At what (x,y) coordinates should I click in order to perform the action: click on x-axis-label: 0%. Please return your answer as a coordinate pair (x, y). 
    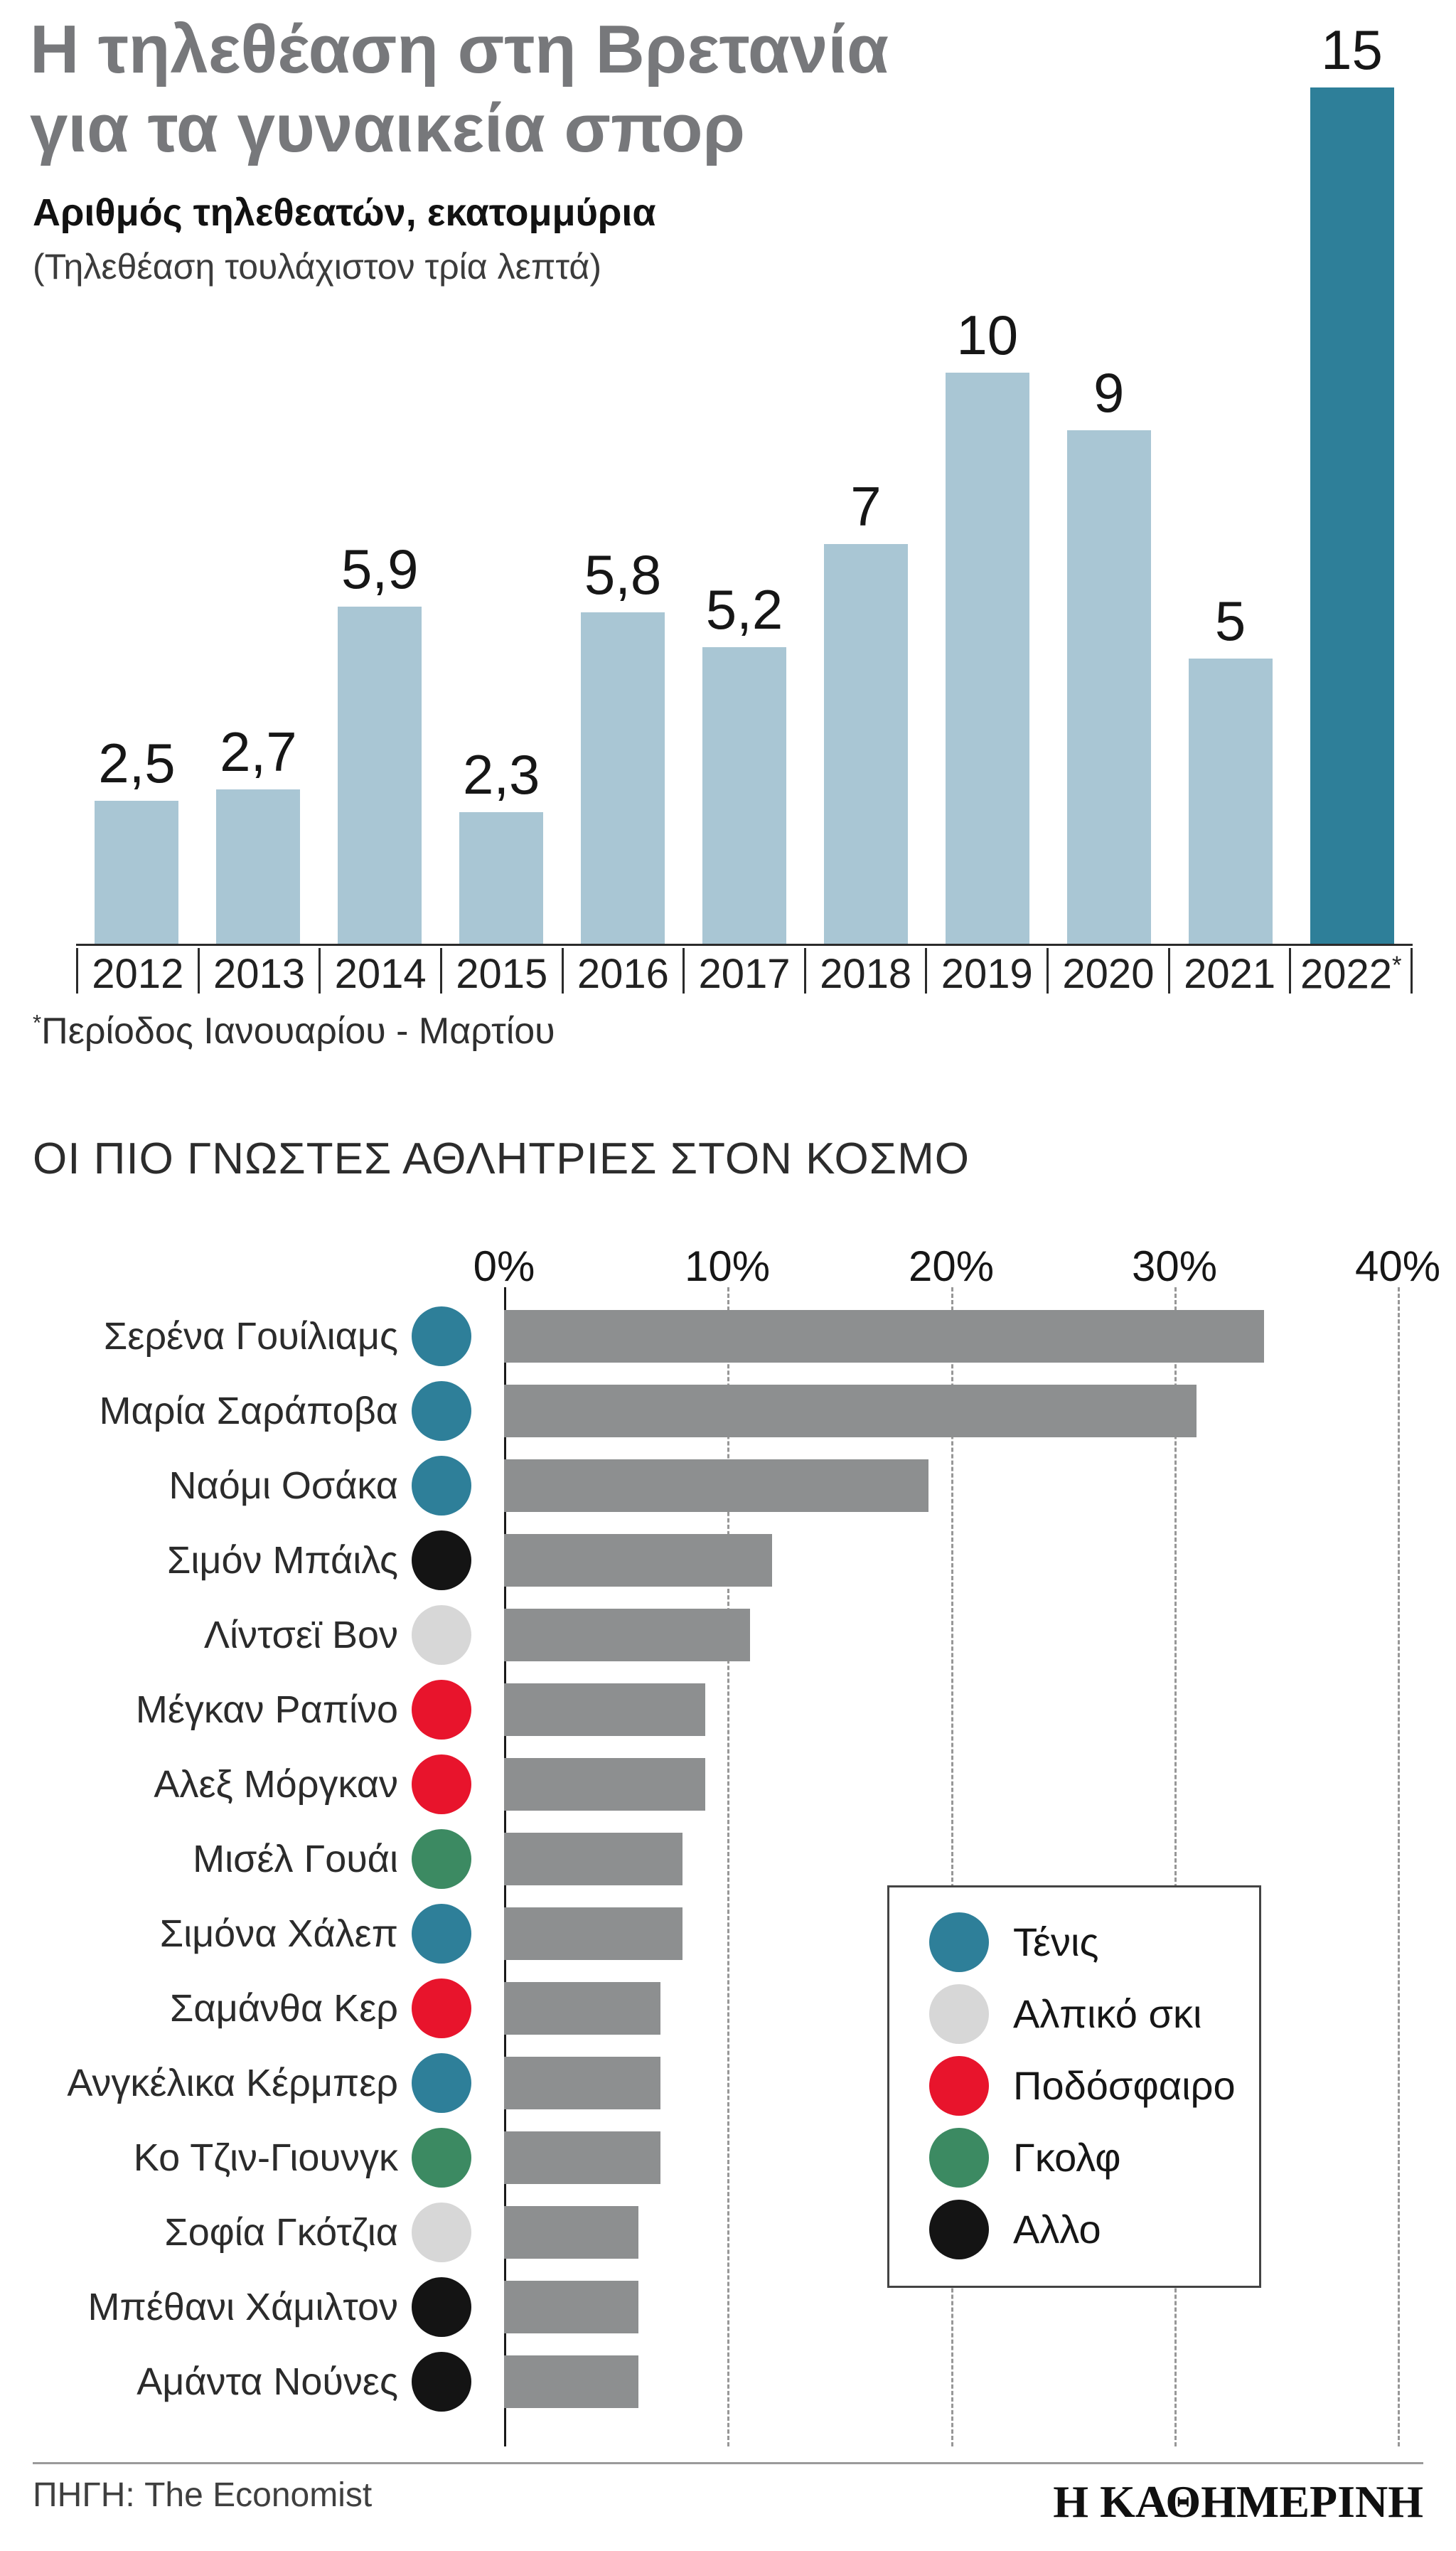
    Looking at the image, I should click on (504, 1266).